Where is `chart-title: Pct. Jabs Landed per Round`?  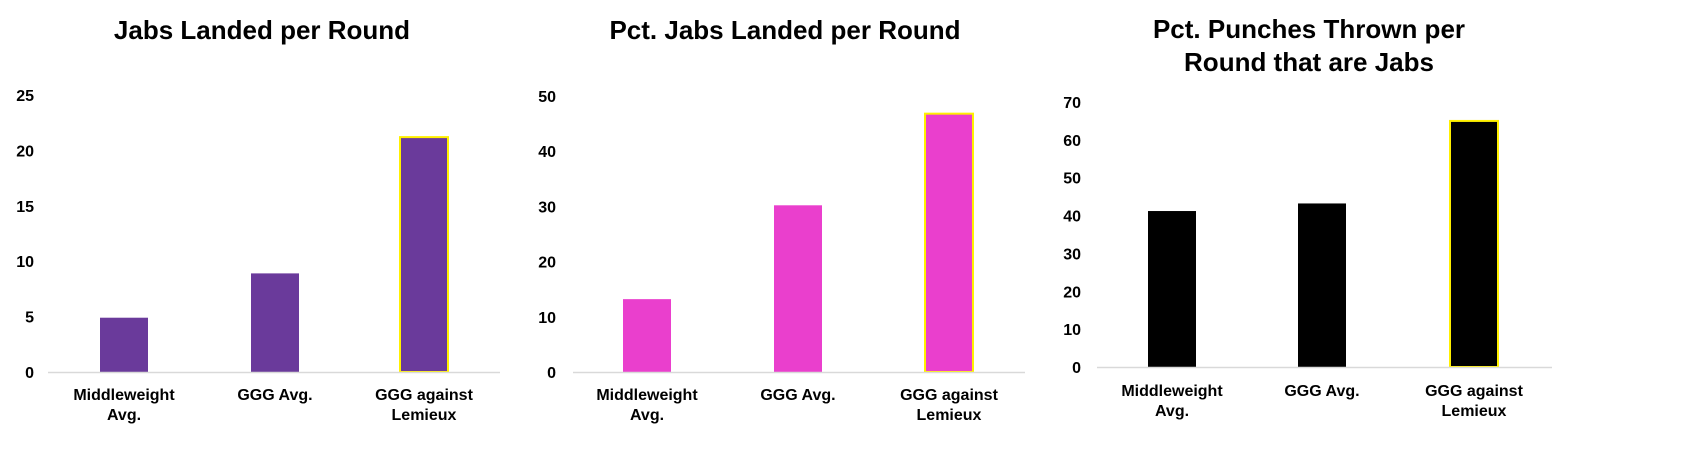
chart-title: Pct. Jabs Landed per Round is located at coordinates (784, 30).